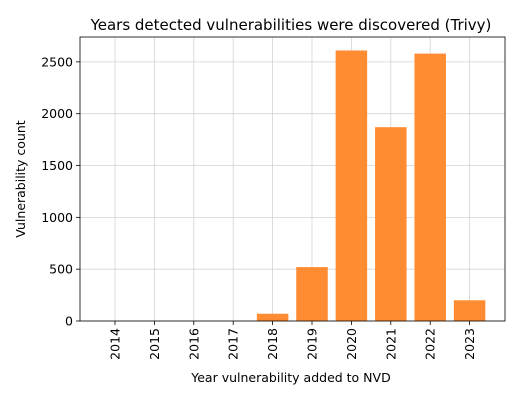 This screenshot has width=520, height=400. Describe the element at coordinates (20, 179) in the screenshot. I see `y-axis-label: Vulnerability count` at that location.